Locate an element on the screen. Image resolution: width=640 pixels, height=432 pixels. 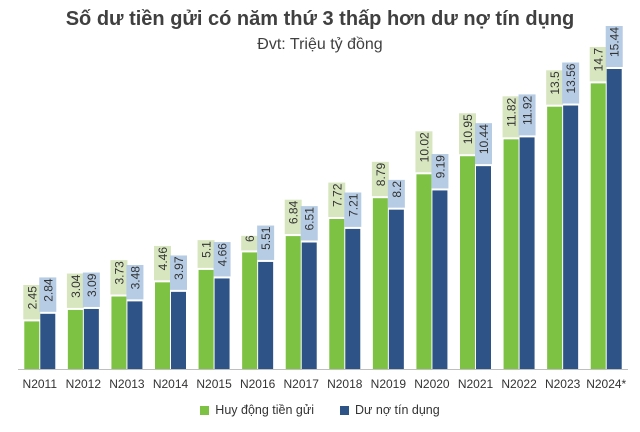
value-label-credit: 3.97 is located at coordinates (178, 272).